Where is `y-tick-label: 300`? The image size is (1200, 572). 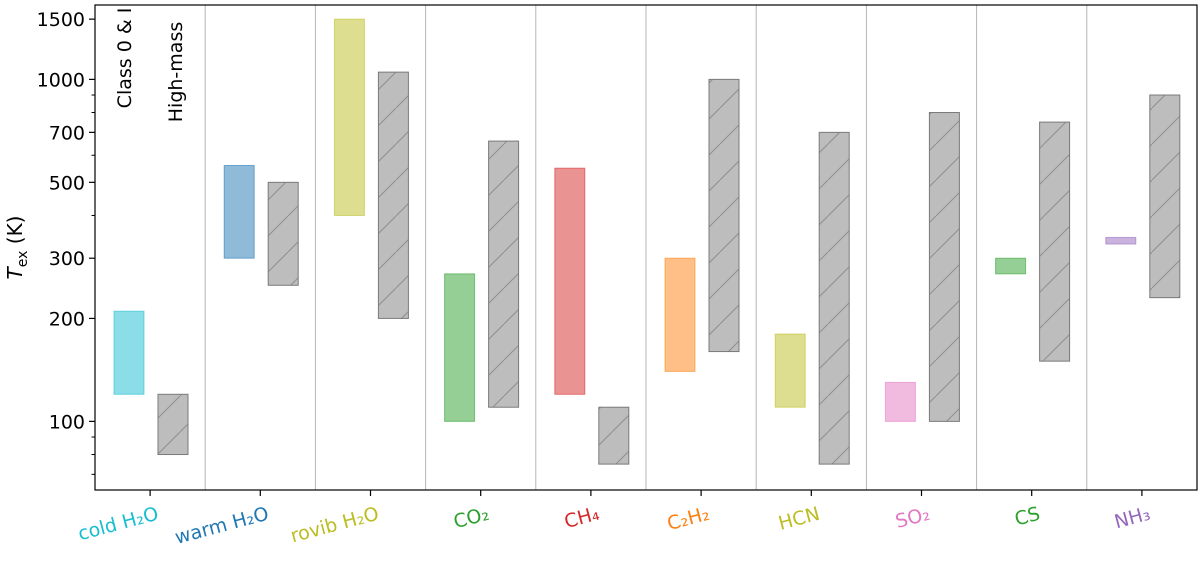 y-tick-label: 300 is located at coordinates (67, 259).